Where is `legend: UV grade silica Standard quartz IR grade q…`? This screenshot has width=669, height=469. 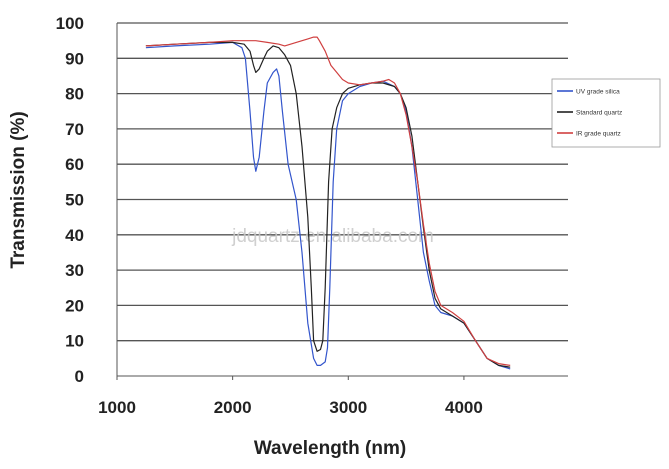 legend: UV grade silica Standard quartz IR grade q… is located at coordinates (606, 113).